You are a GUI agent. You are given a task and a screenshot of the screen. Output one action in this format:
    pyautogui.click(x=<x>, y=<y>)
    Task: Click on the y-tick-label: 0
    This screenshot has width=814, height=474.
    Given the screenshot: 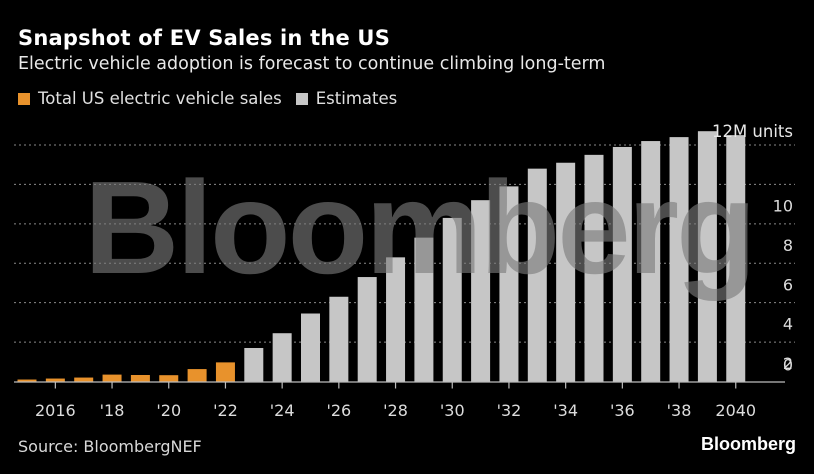 What is the action you would take?
    pyautogui.click(x=788, y=365)
    